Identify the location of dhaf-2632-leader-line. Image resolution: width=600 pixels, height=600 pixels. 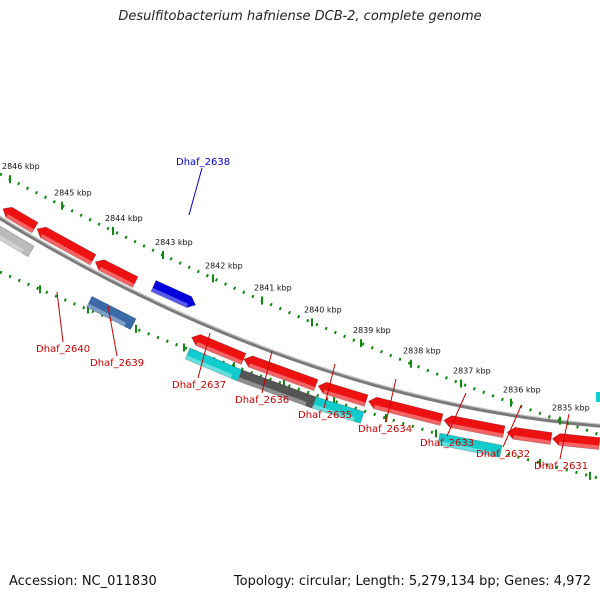
(512, 426).